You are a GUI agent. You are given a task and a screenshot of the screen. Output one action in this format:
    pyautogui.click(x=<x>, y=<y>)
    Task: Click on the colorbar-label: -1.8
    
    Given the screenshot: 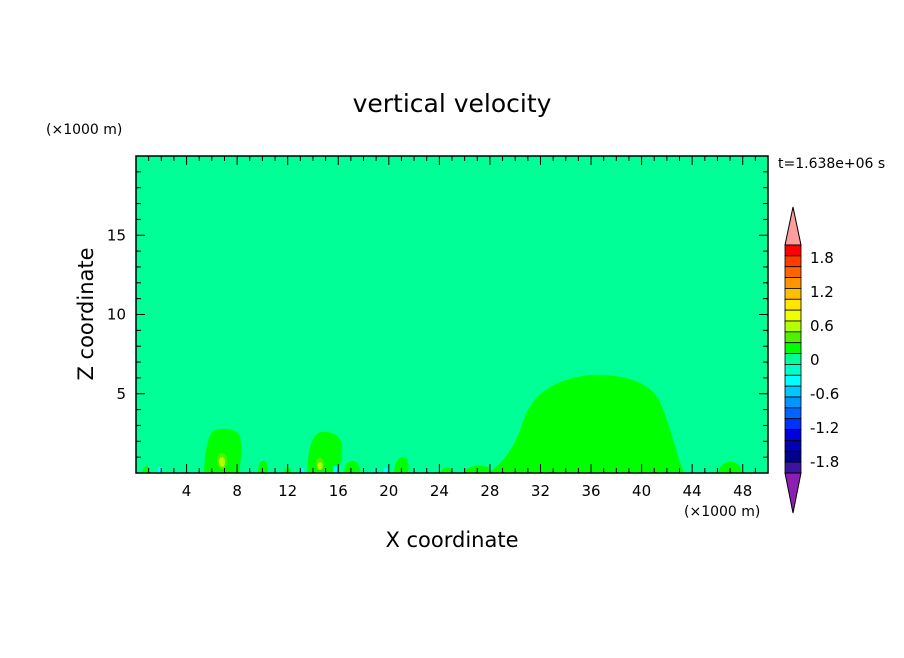 What is the action you would take?
    pyautogui.click(x=824, y=462)
    